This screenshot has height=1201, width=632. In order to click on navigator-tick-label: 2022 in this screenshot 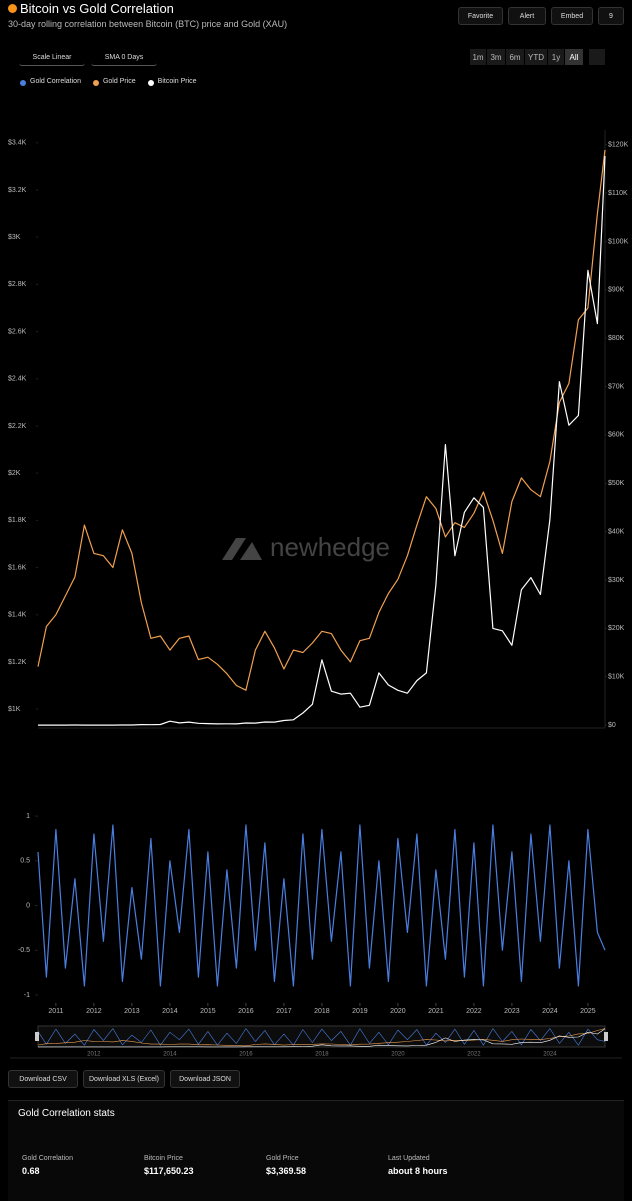, I will do `click(474, 1055)`.